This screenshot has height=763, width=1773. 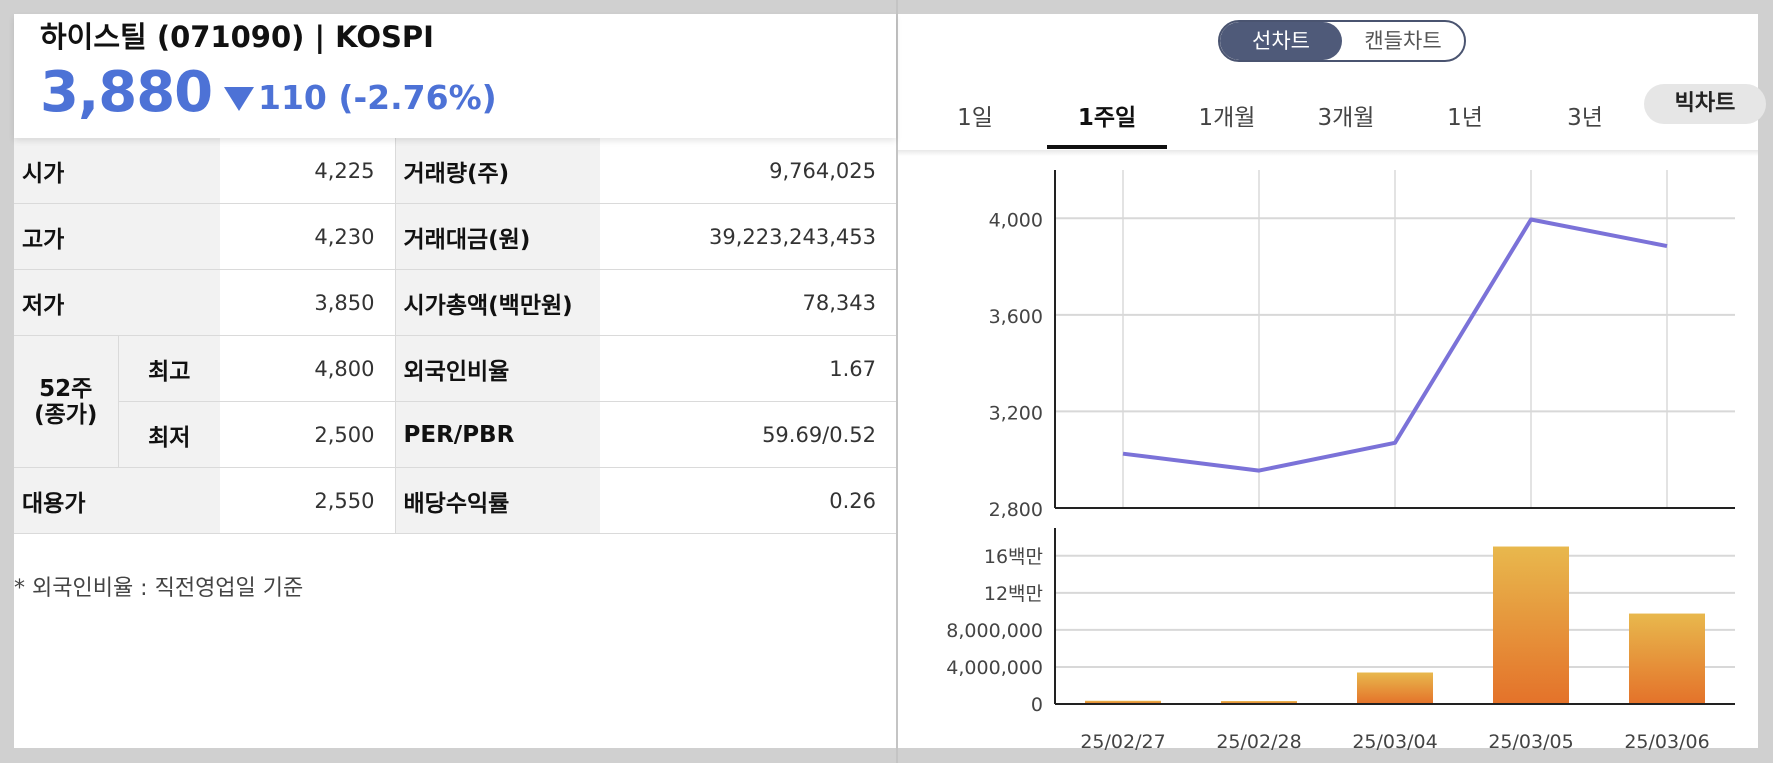 What do you see at coordinates (1394, 740) in the screenshot?
I see `date-axis-tick-label: 25/03/04` at bounding box center [1394, 740].